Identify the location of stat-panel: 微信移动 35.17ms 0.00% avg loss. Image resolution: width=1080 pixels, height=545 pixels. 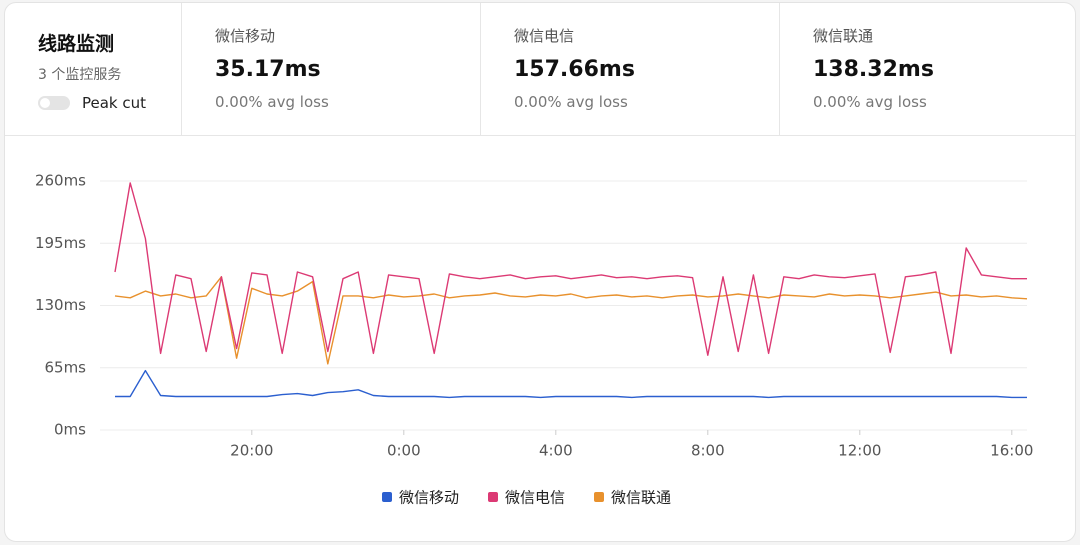
(330, 69).